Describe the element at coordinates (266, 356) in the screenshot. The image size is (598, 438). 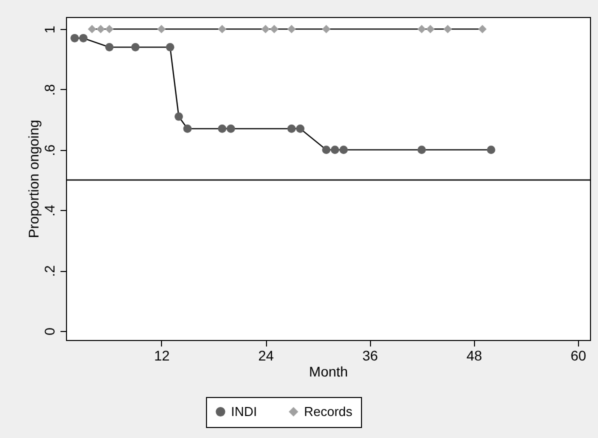
I see `x-tick-label: 24` at that location.